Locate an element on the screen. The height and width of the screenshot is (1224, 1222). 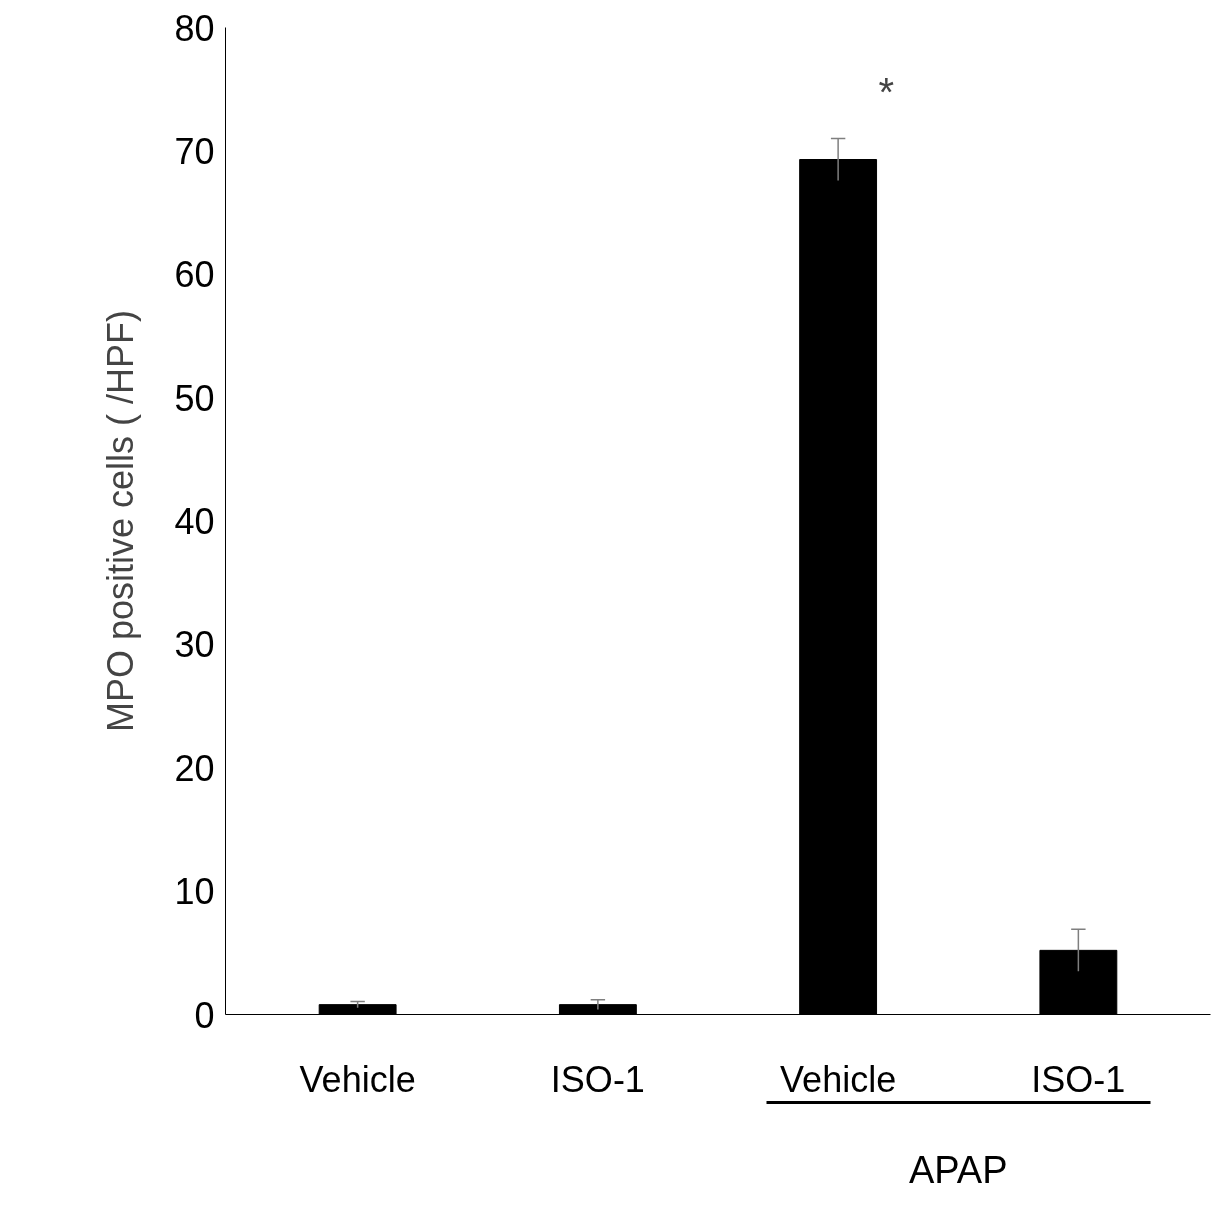
y-tick-label: 80 is located at coordinates (194, 28).